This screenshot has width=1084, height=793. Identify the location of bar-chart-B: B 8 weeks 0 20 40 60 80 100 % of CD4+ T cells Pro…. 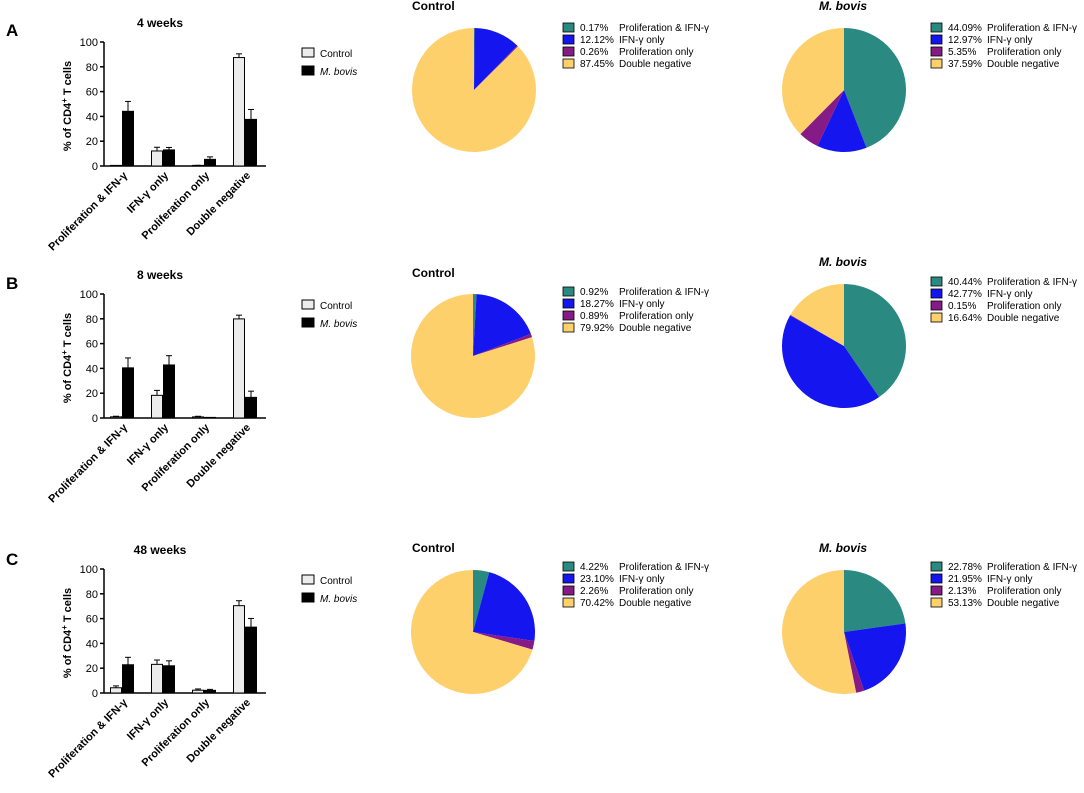
(181, 386).